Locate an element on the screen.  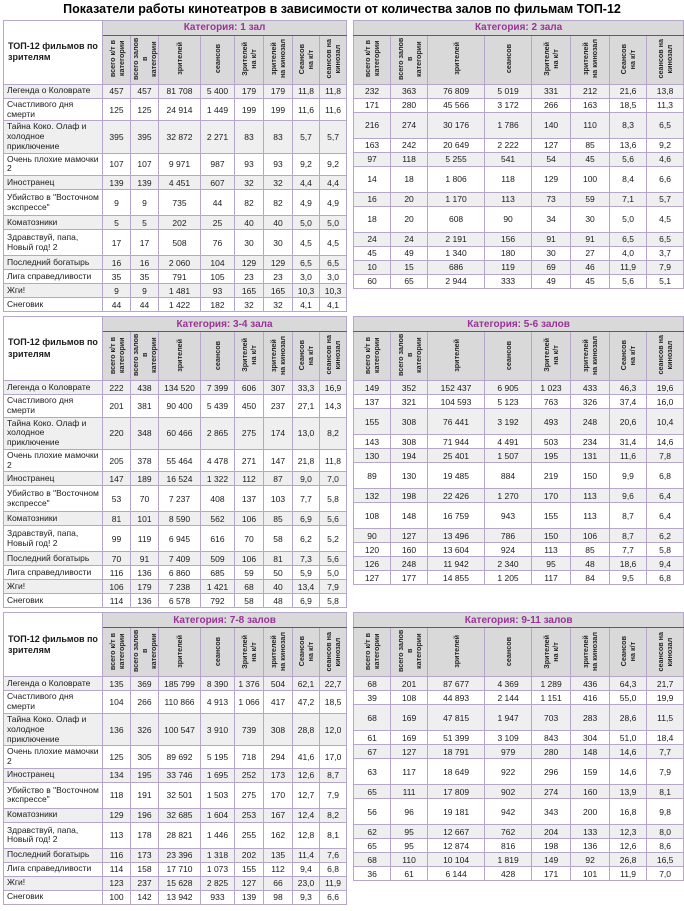
value-cell: 36 is located at coordinates (372, 874).